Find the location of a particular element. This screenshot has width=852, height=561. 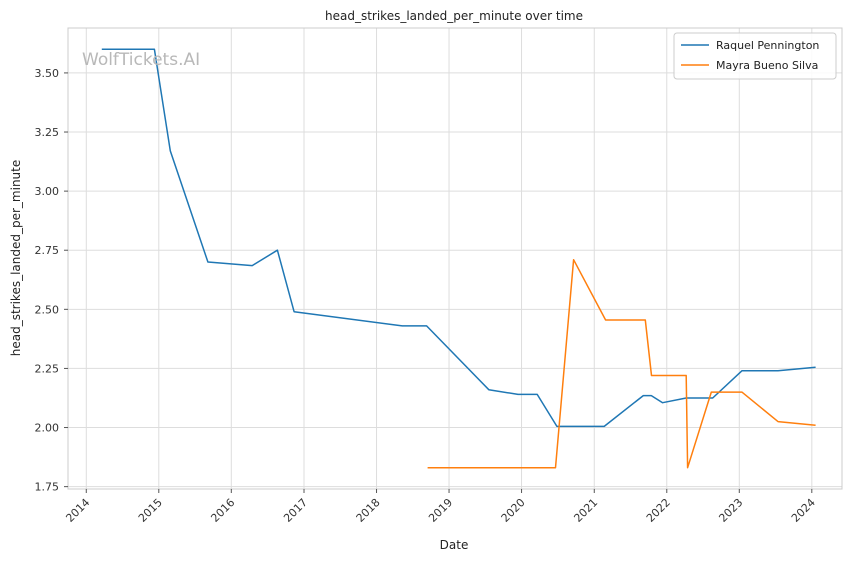

y-tick-label: 2.25 is located at coordinates (47, 368).